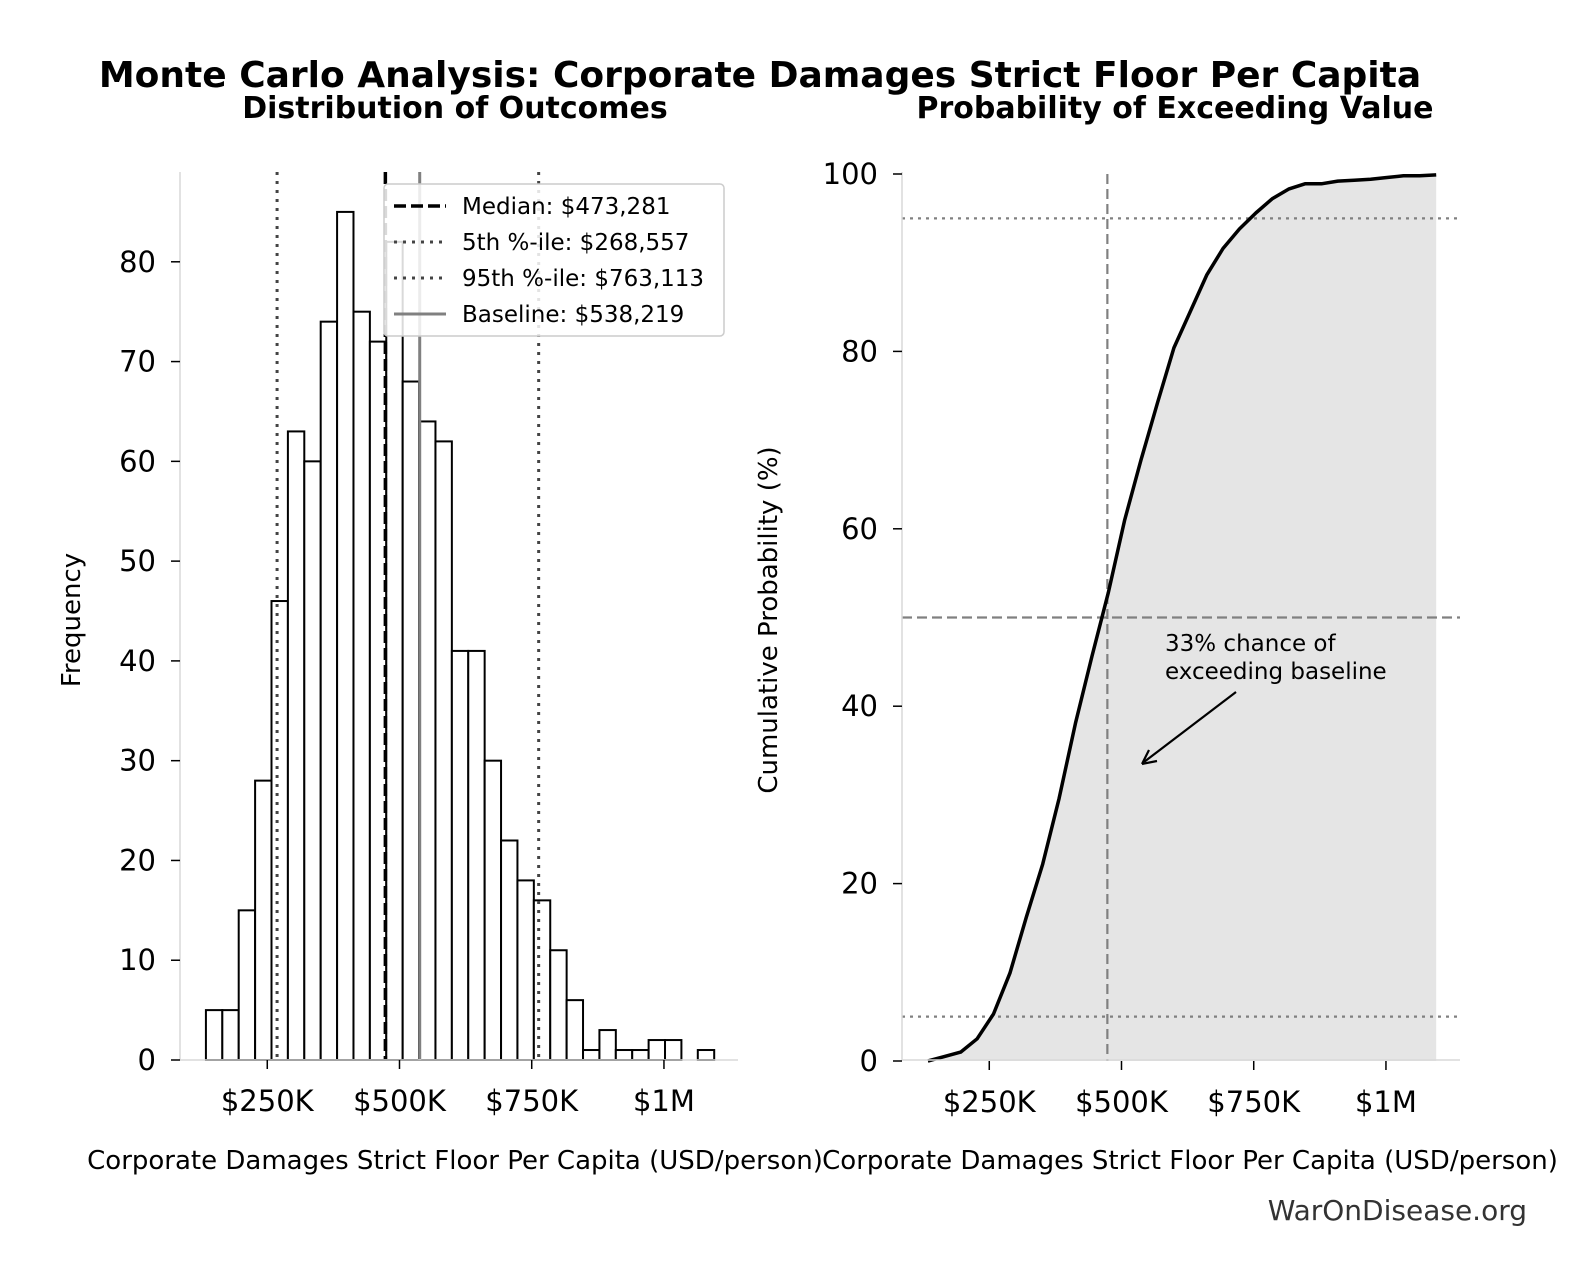  What do you see at coordinates (1254, 1102) in the screenshot?
I see `cdf-x-tick-label: $750K` at bounding box center [1254, 1102].